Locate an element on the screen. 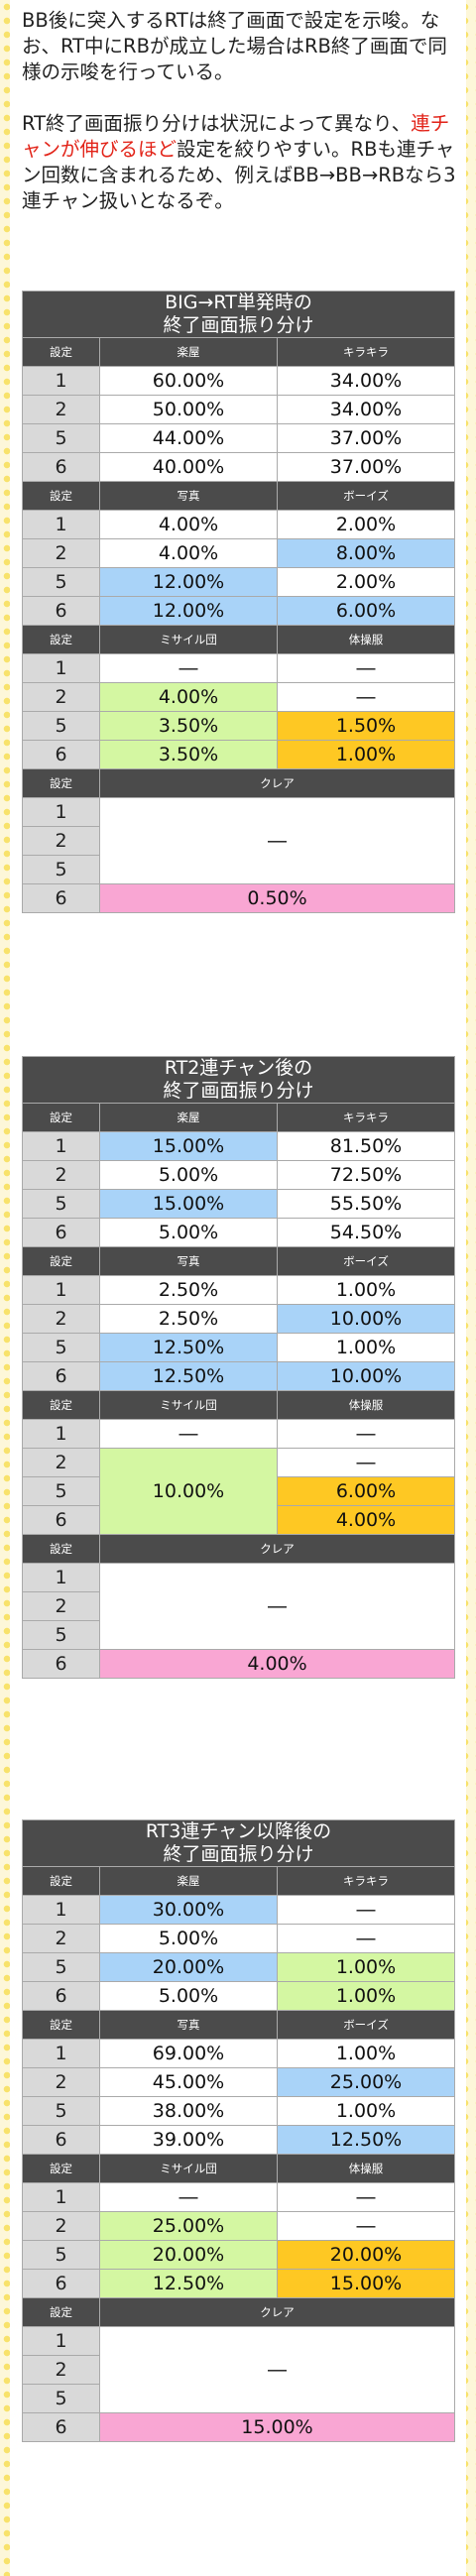 The height and width of the screenshot is (2576, 476). table-cell: 1.50% is located at coordinates (366, 726).